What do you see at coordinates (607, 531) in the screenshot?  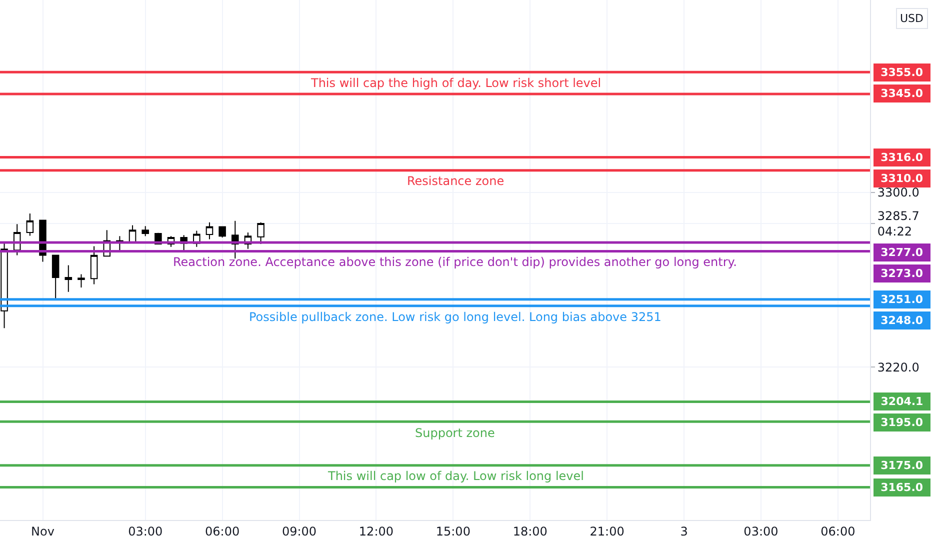 I see `x-tick-label: 21:00` at bounding box center [607, 531].